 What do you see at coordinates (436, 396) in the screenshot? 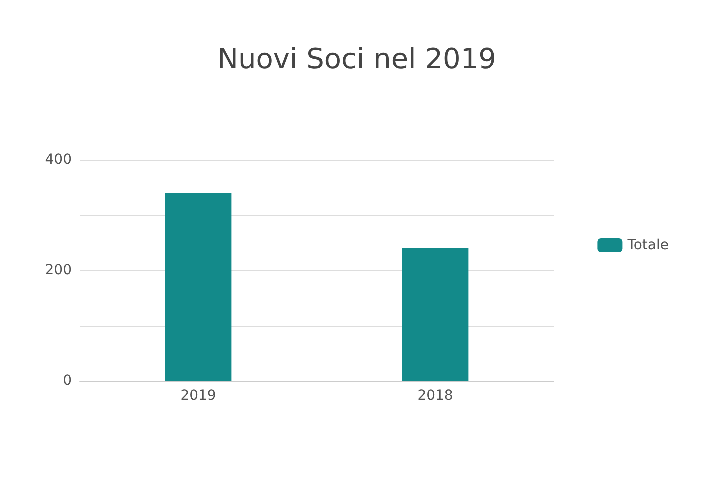
I see `x-tick-label: 2018` at bounding box center [436, 396].